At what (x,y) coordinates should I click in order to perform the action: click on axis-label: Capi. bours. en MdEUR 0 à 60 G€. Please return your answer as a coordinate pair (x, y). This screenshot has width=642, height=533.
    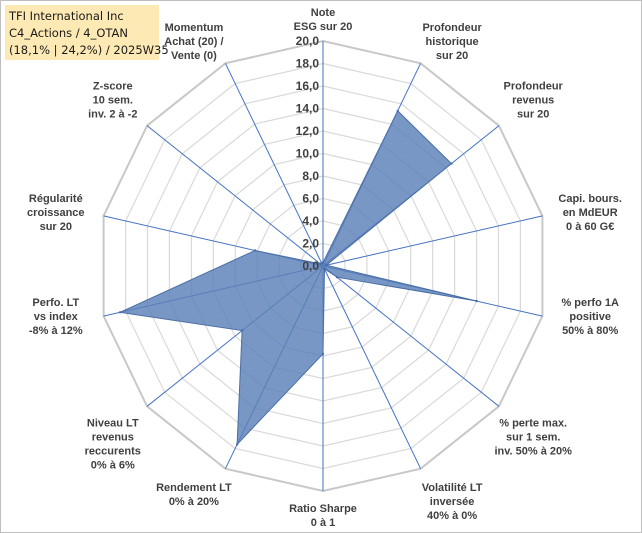
    Looking at the image, I should click on (590, 213).